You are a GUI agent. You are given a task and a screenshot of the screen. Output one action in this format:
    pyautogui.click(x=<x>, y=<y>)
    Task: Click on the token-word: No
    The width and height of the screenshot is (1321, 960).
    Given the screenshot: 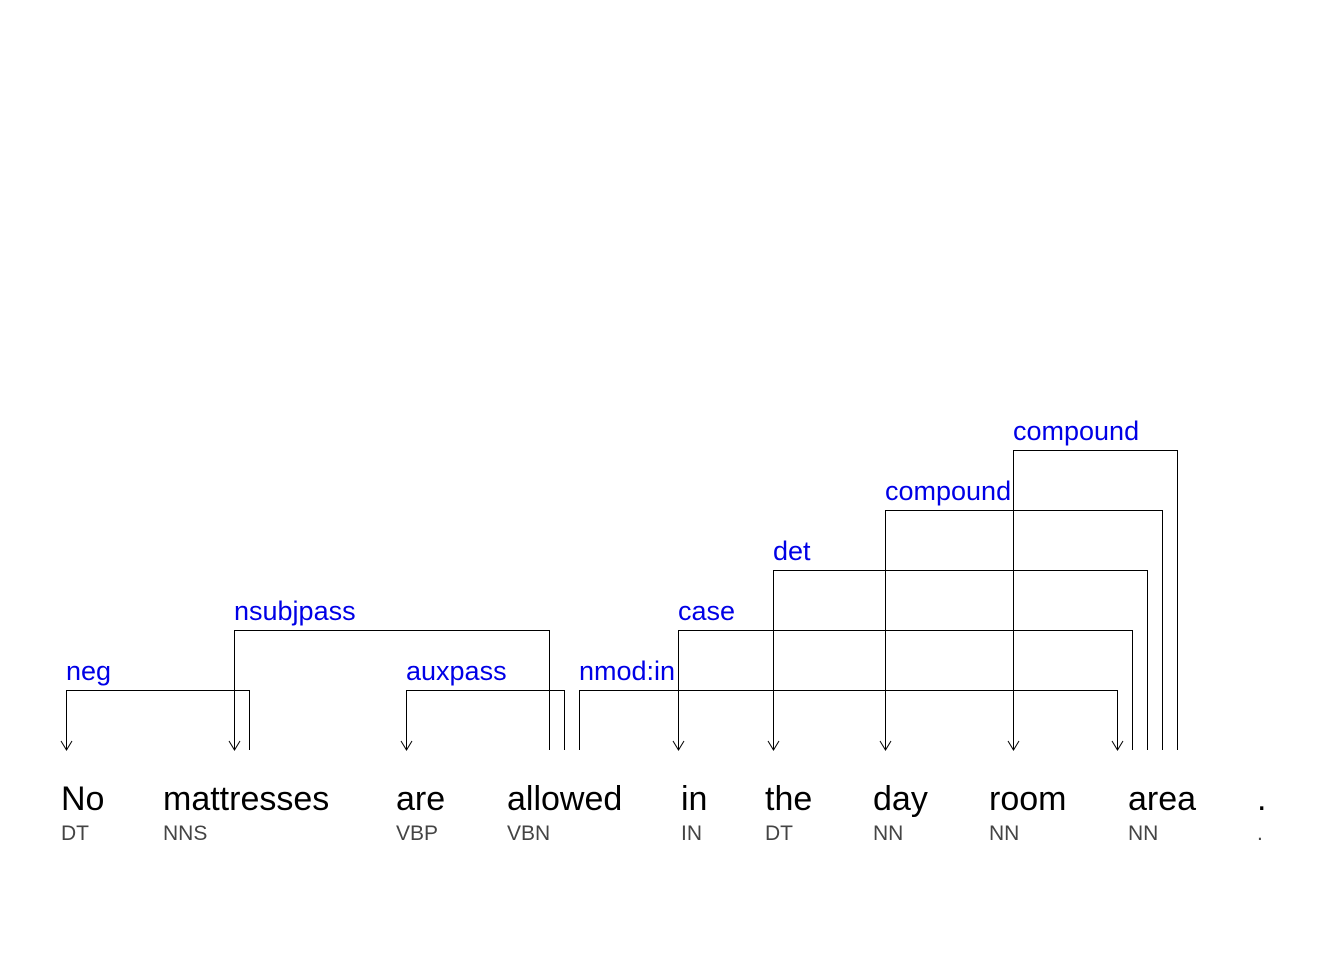 What is the action you would take?
    pyautogui.click(x=82, y=799)
    